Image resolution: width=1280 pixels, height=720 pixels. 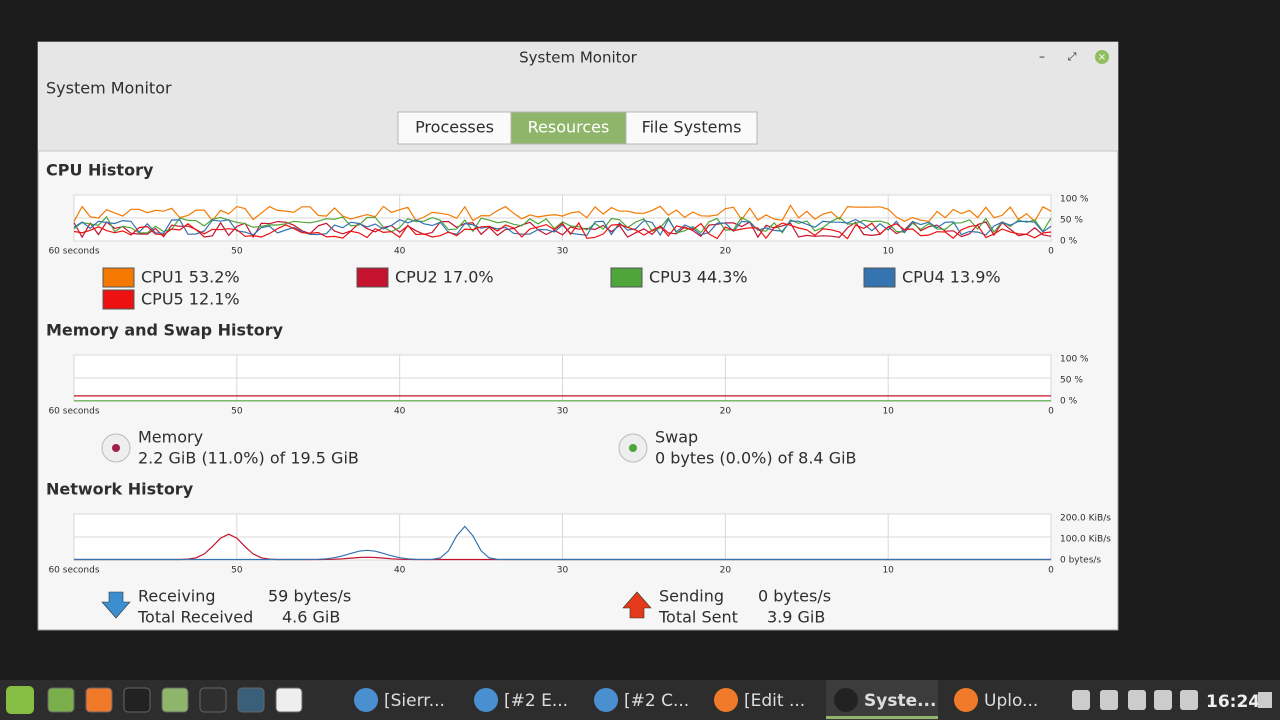 What do you see at coordinates (195, 617) in the screenshot?
I see `net-total-label: Total Received` at bounding box center [195, 617].